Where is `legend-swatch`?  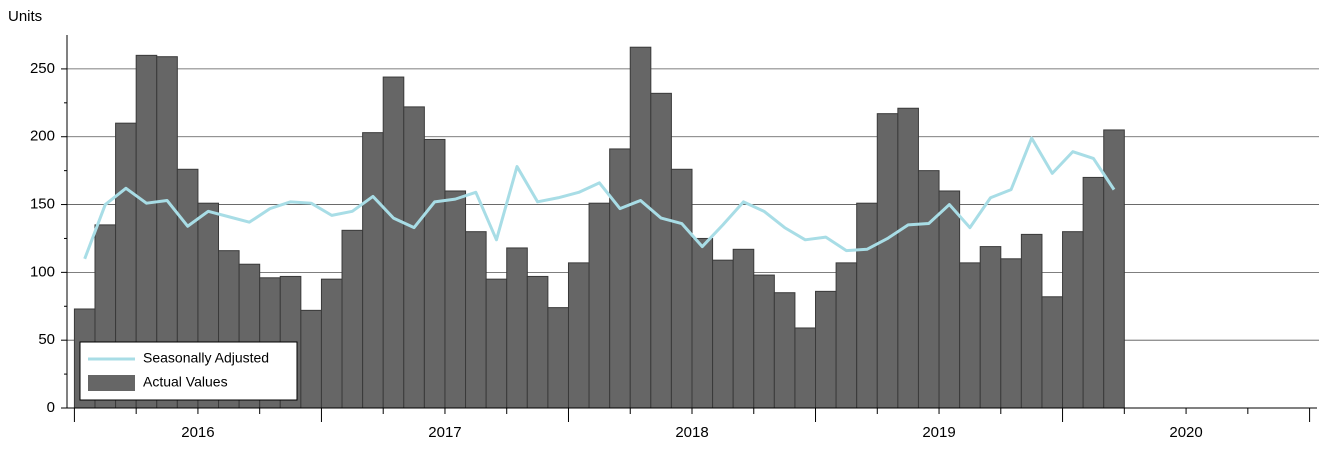
legend-swatch is located at coordinates (111, 383).